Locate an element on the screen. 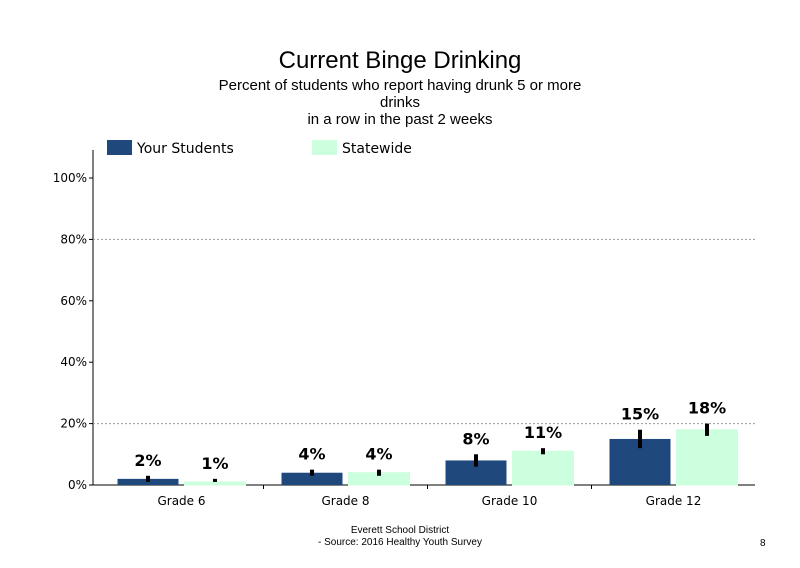 The image size is (800, 568). x-tick-label: Grade 8 is located at coordinates (345, 501).